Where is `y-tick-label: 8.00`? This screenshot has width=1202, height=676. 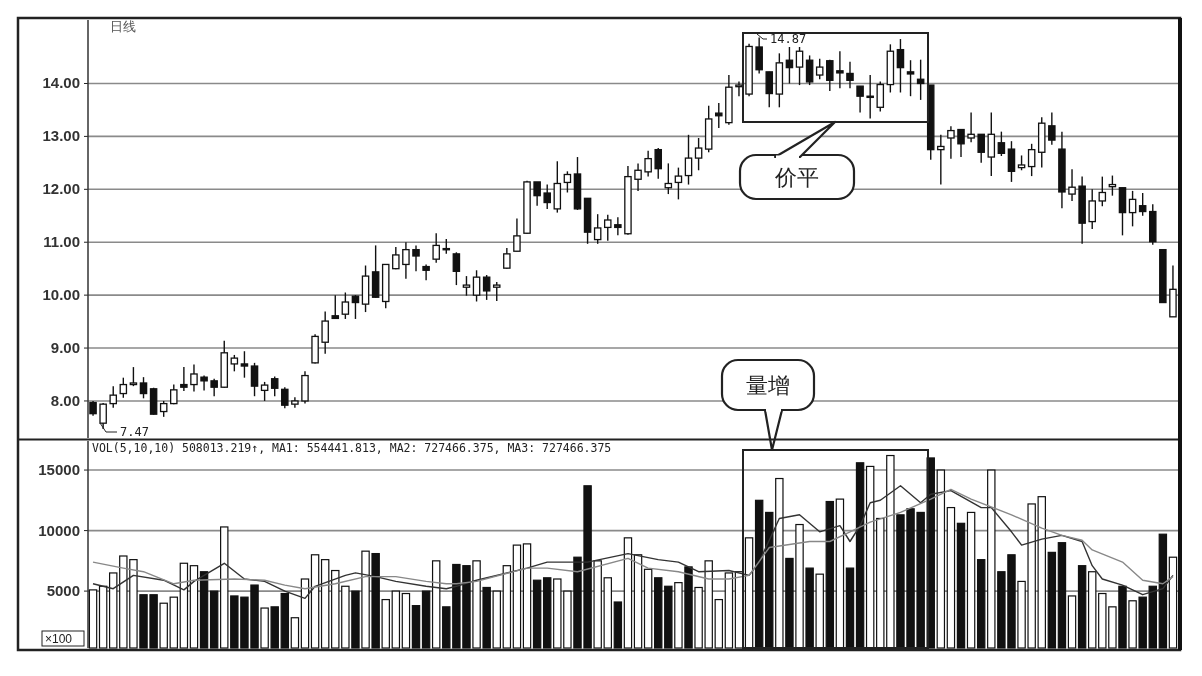 y-tick-label: 8.00 is located at coordinates (65, 400).